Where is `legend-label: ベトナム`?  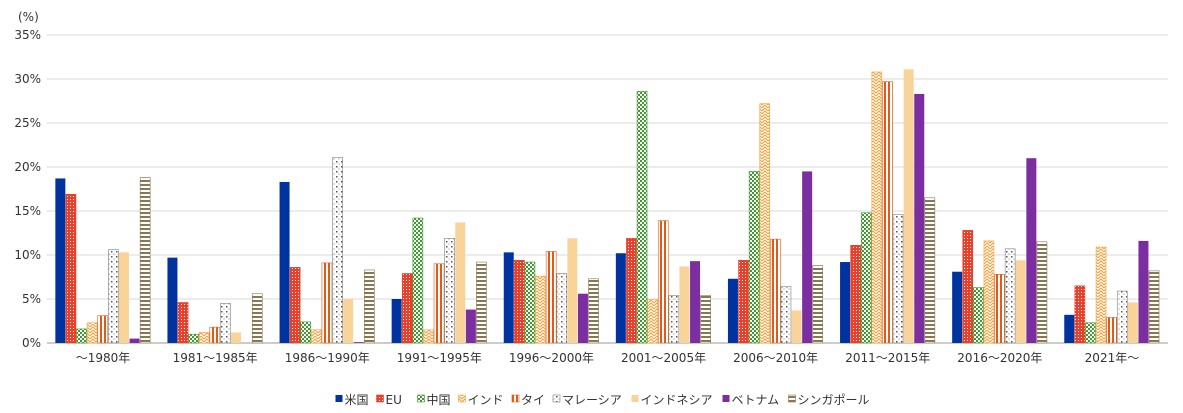
legend-label: ベトナム is located at coordinates (756, 400).